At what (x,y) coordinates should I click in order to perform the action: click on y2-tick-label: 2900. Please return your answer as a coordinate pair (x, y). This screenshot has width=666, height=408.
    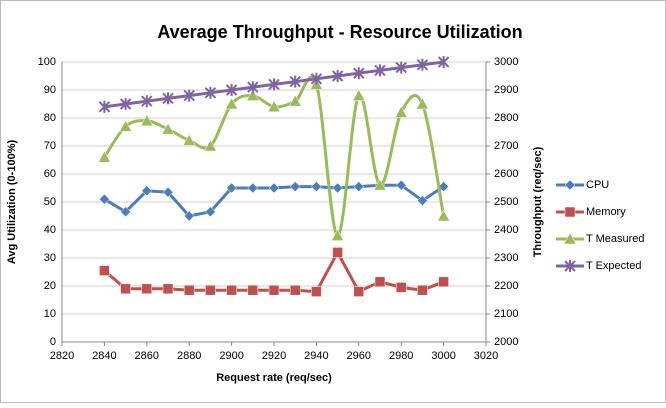
    Looking at the image, I should click on (506, 90).